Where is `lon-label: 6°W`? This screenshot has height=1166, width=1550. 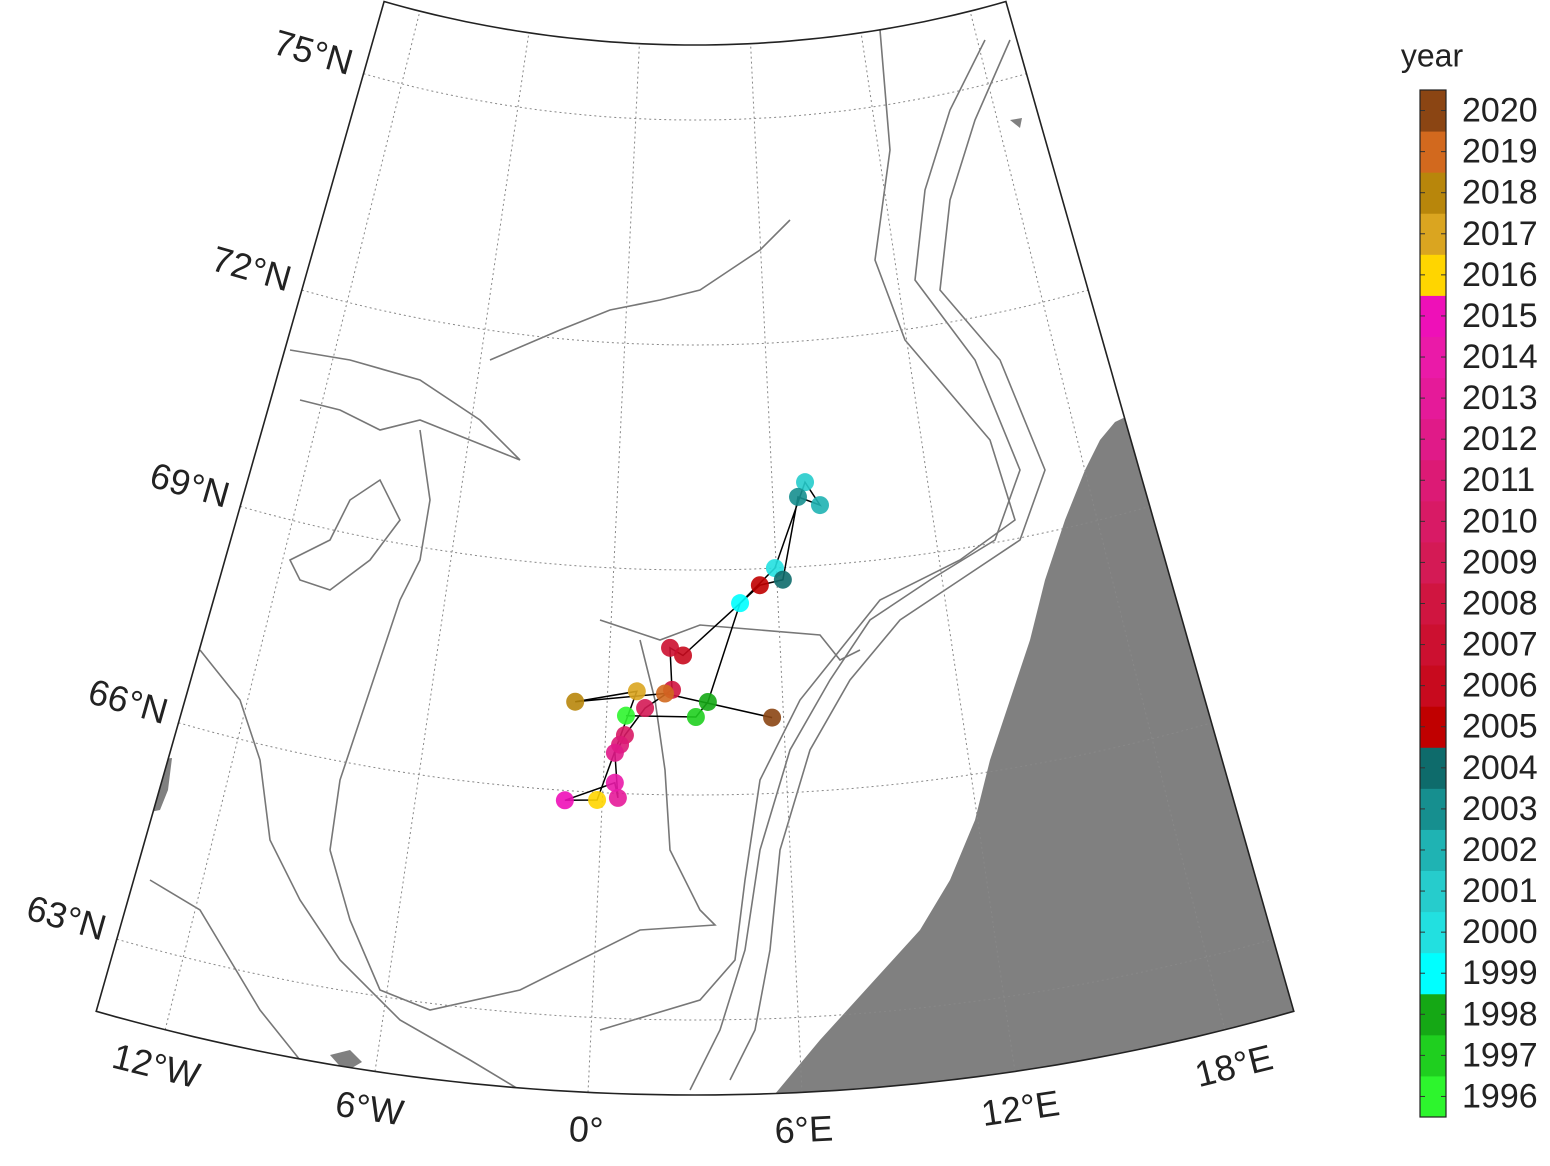
lon-label: 6°W is located at coordinates (370, 1108).